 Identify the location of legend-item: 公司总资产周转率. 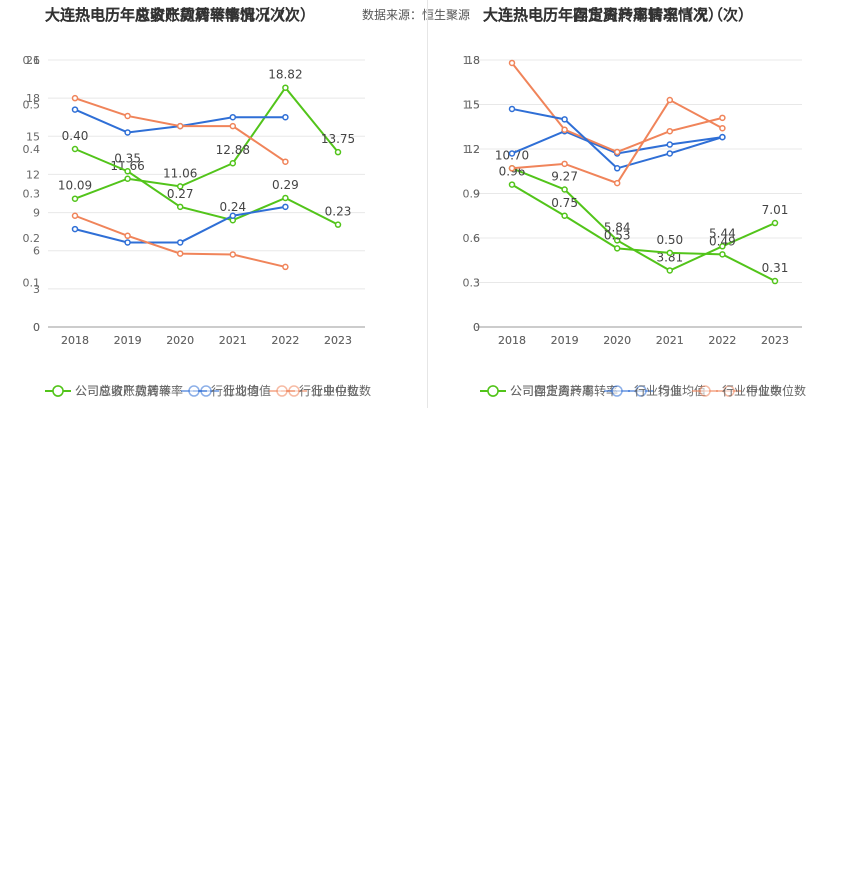
(108, 390).